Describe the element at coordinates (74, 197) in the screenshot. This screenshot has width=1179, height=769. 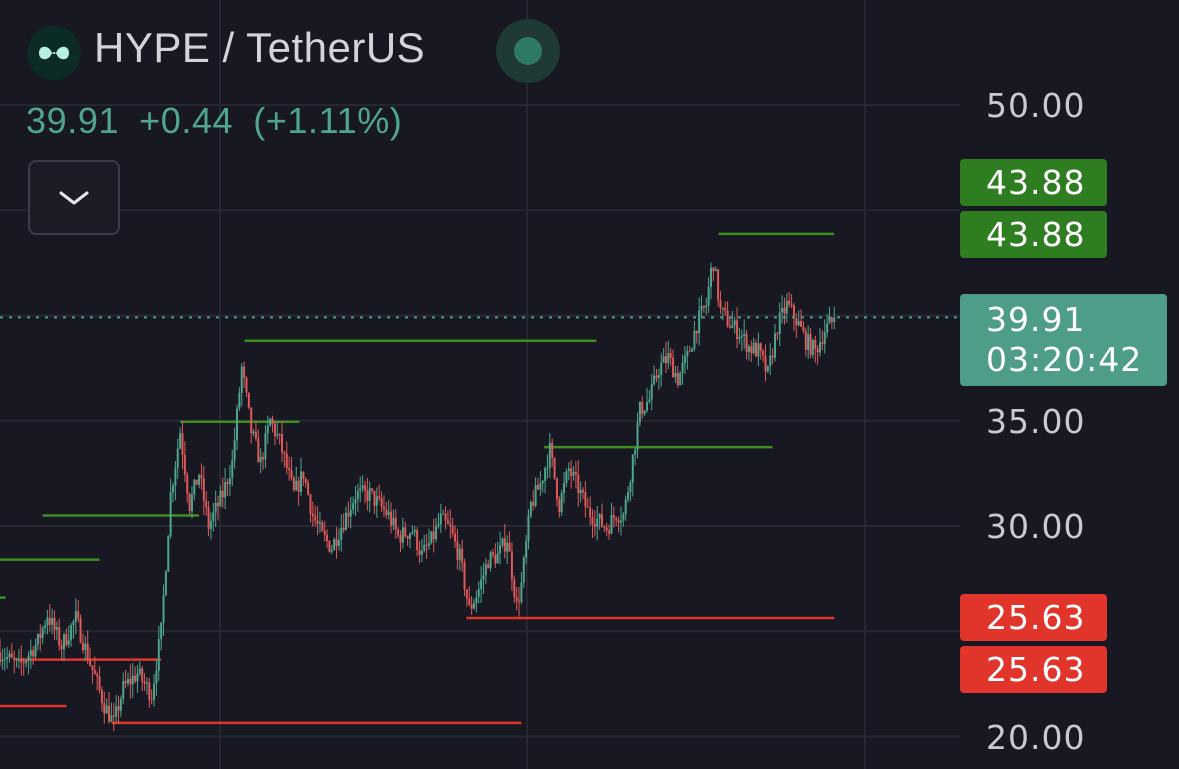
I see `collapse-legend-button` at that location.